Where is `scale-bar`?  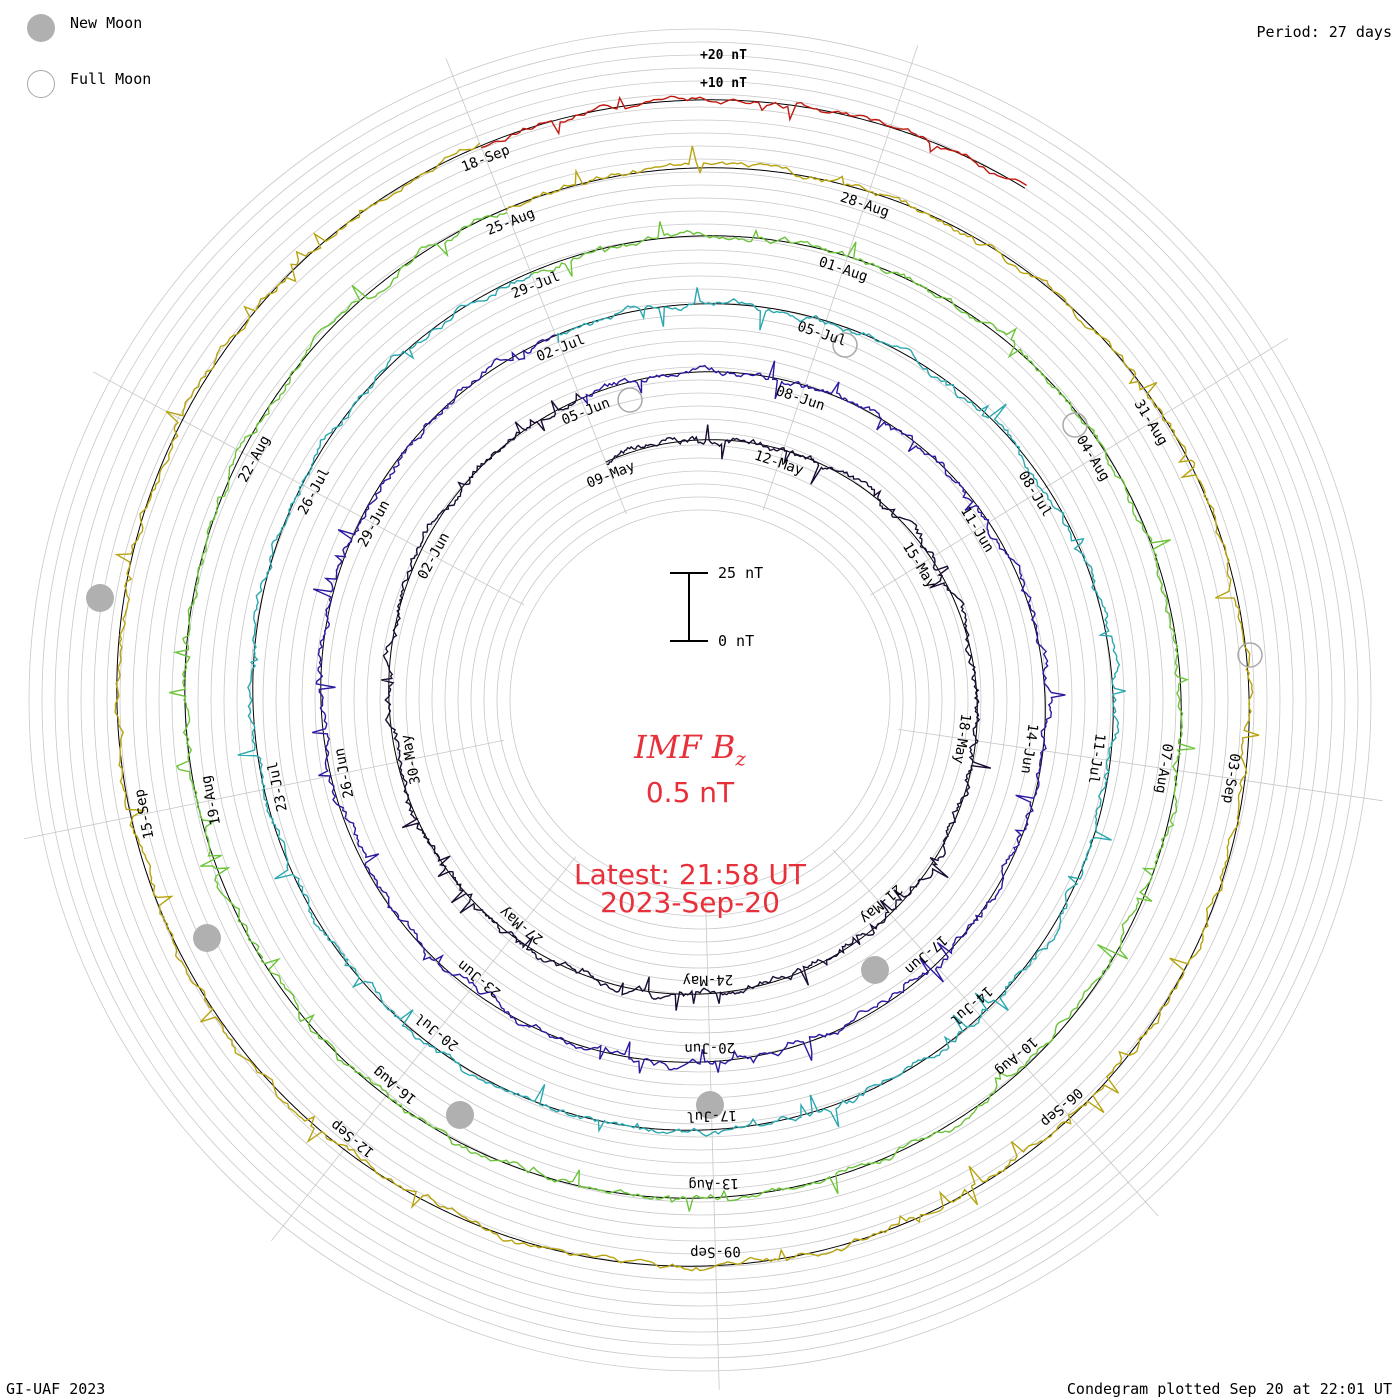 scale-bar is located at coordinates (689, 607).